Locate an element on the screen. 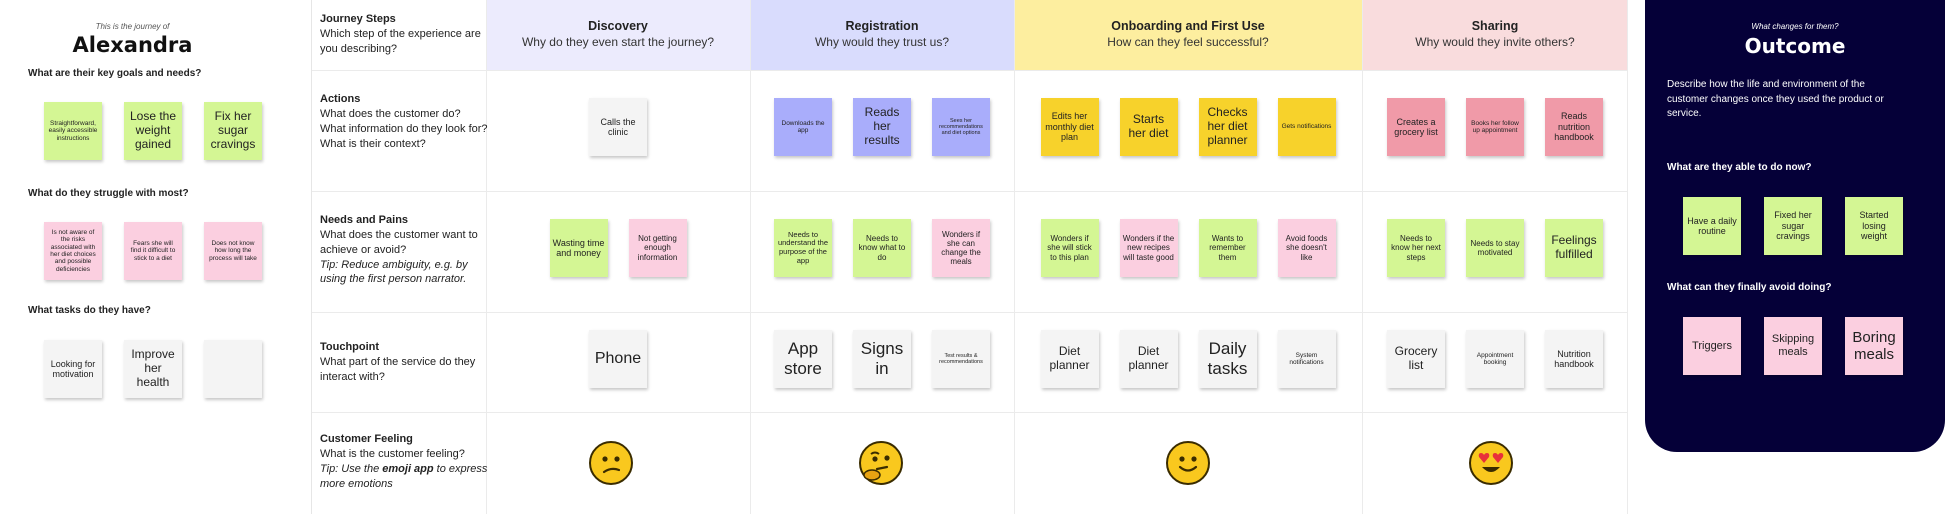  tip-text: Tip: Use the is located at coordinates (351, 468).